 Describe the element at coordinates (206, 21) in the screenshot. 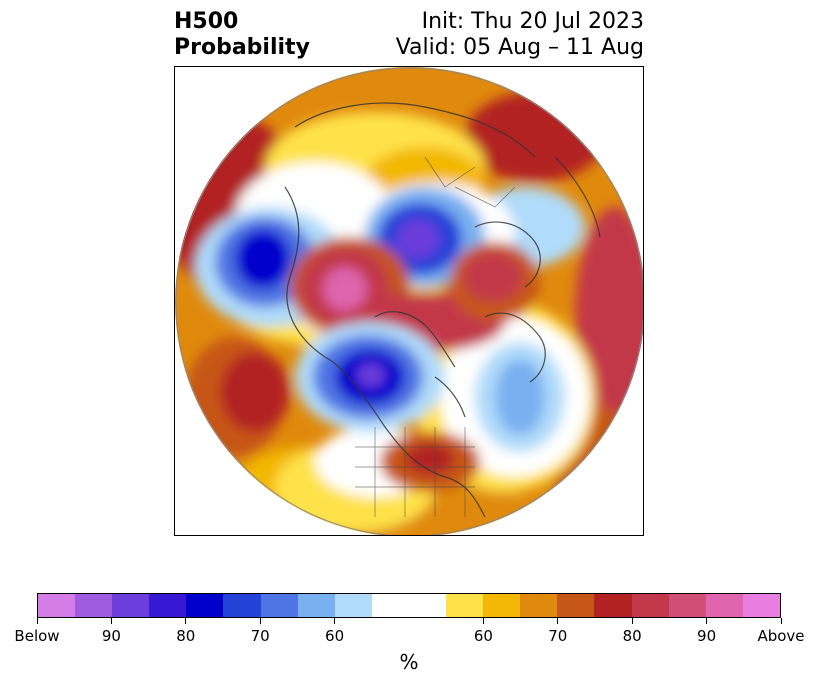

I see `variable-label: H500` at that location.